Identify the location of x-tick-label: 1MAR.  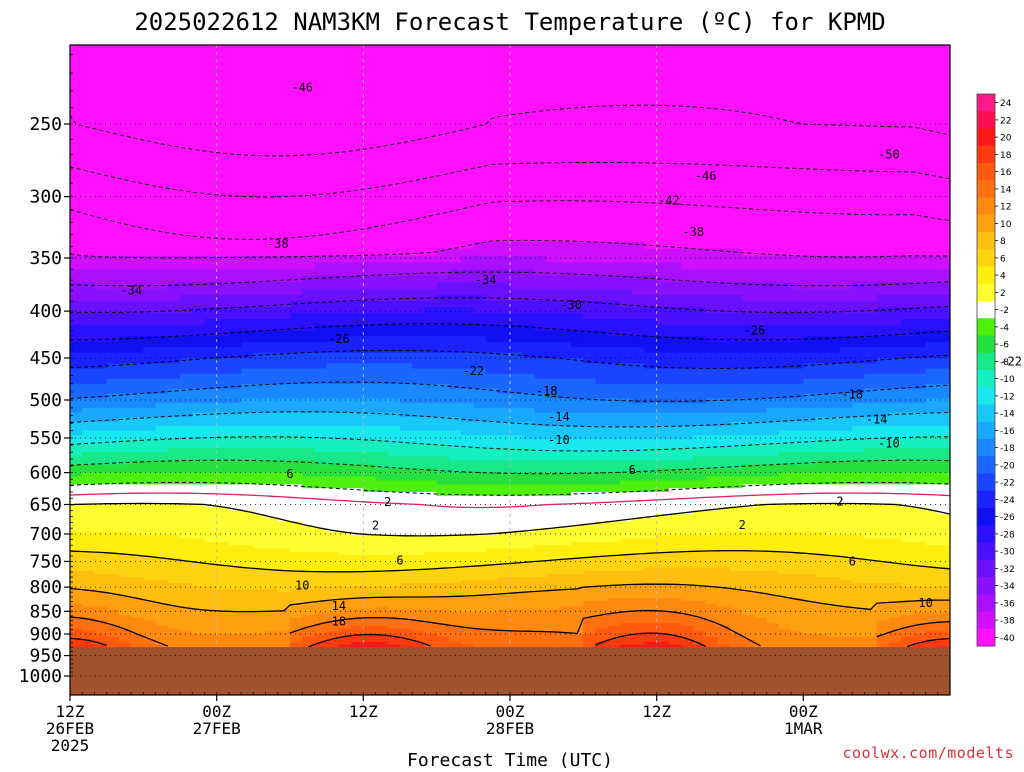
(803, 728).